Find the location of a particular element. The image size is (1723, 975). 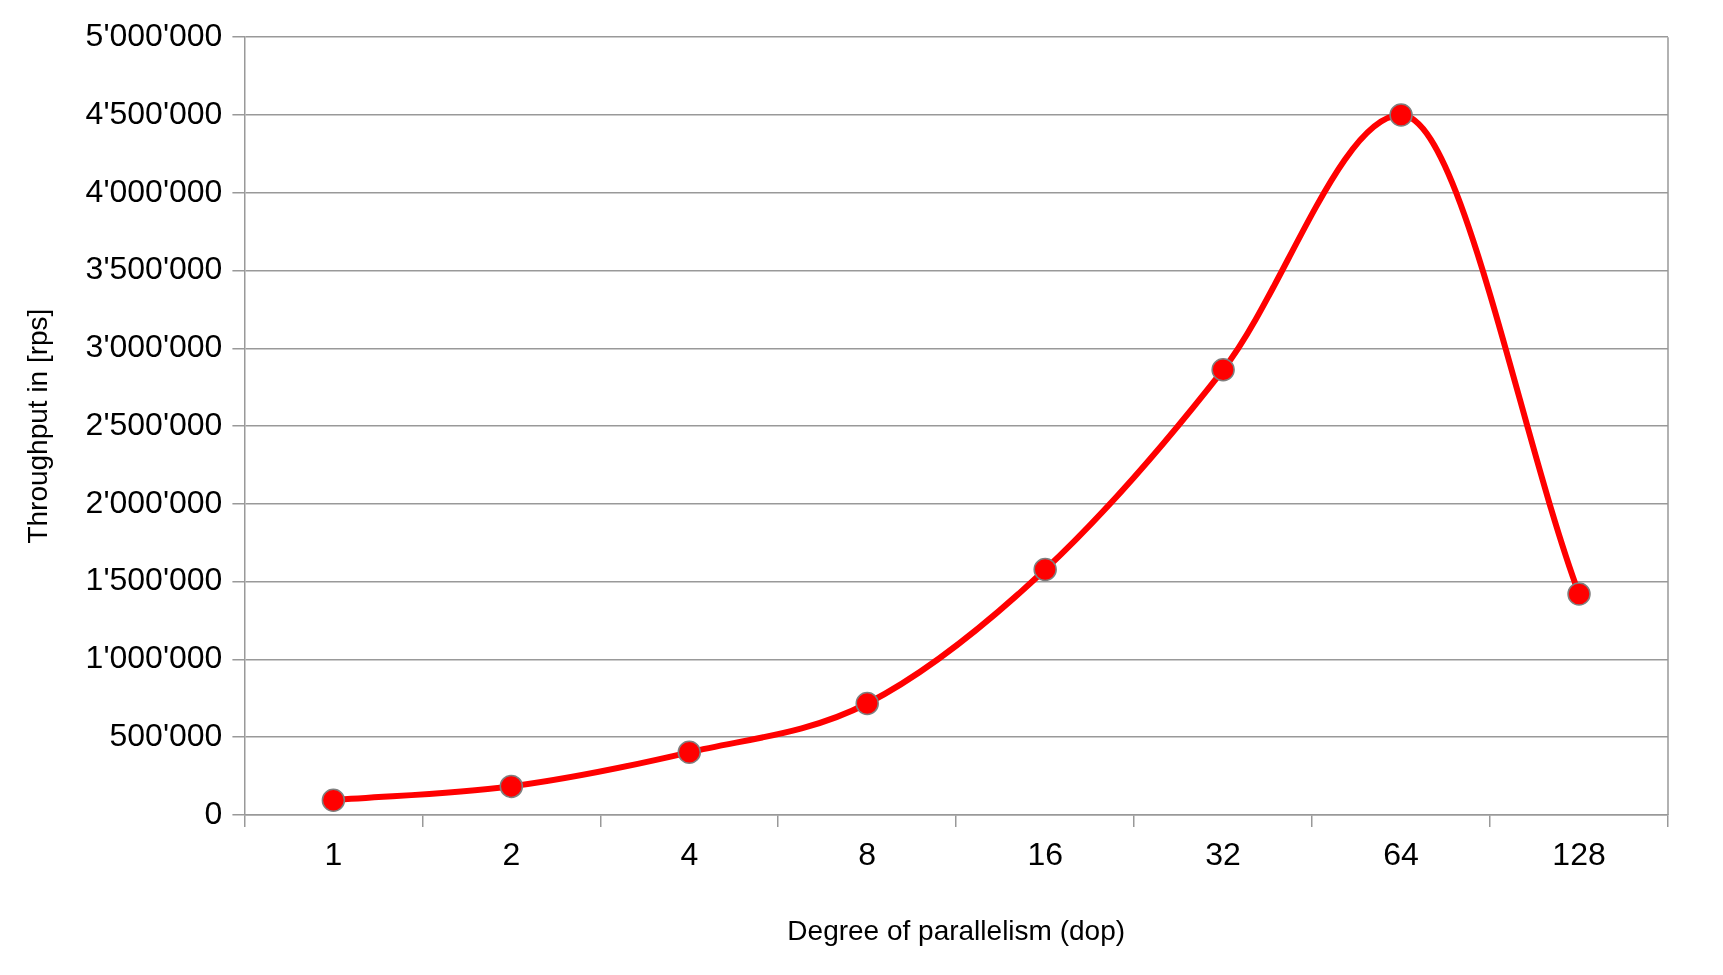

y-tick-label: 500'000 is located at coordinates (166, 735).